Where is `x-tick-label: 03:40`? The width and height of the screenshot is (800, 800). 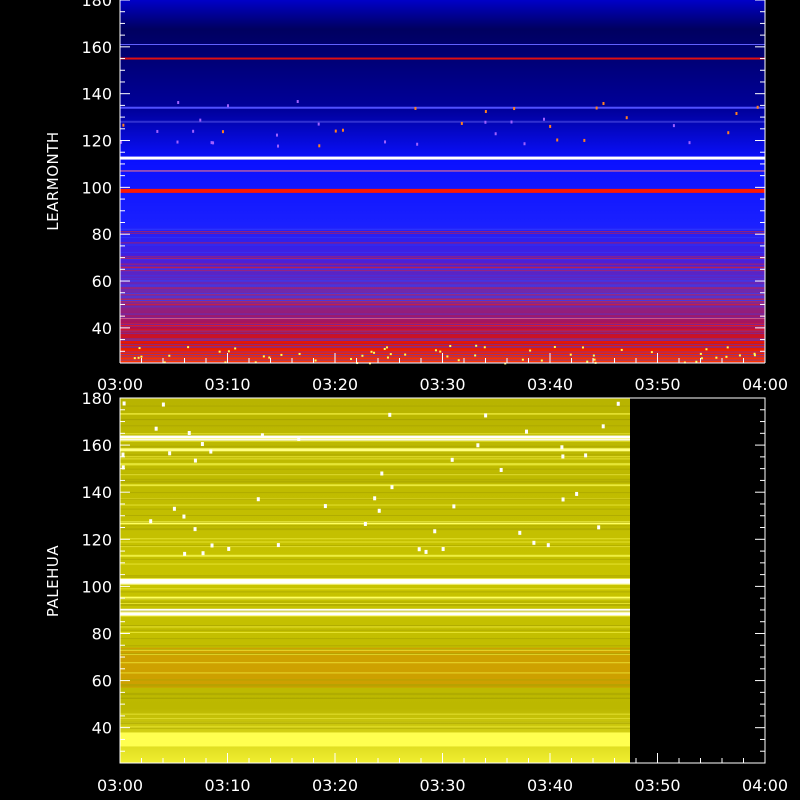 x-tick-label: 03:40 is located at coordinates (550, 384).